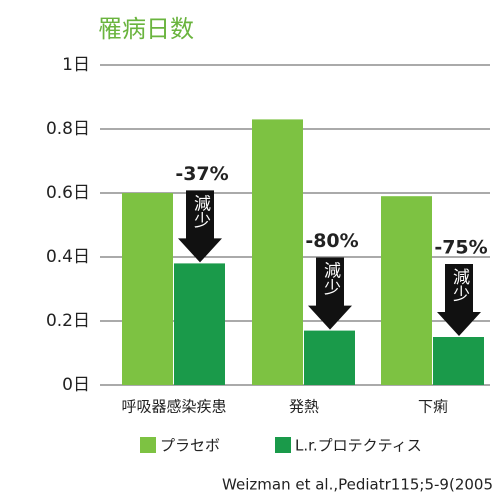 This screenshot has height=499, width=493. I want to click on source: Weizman et al.,Pediatr115;5-9(2005, so click(357, 485).